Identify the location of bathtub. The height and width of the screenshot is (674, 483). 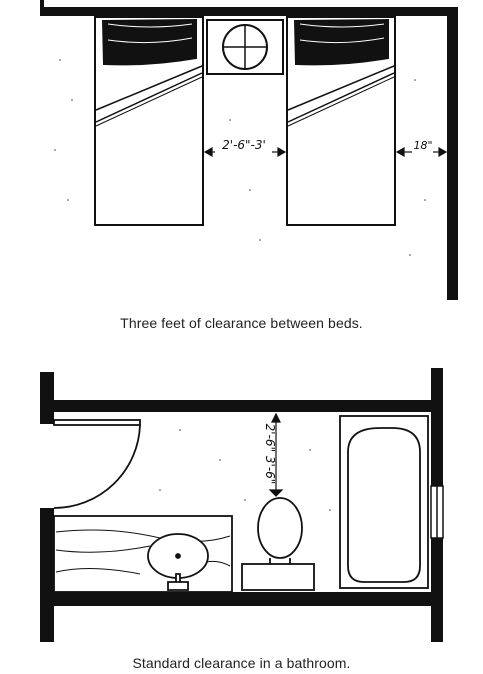
(384, 502).